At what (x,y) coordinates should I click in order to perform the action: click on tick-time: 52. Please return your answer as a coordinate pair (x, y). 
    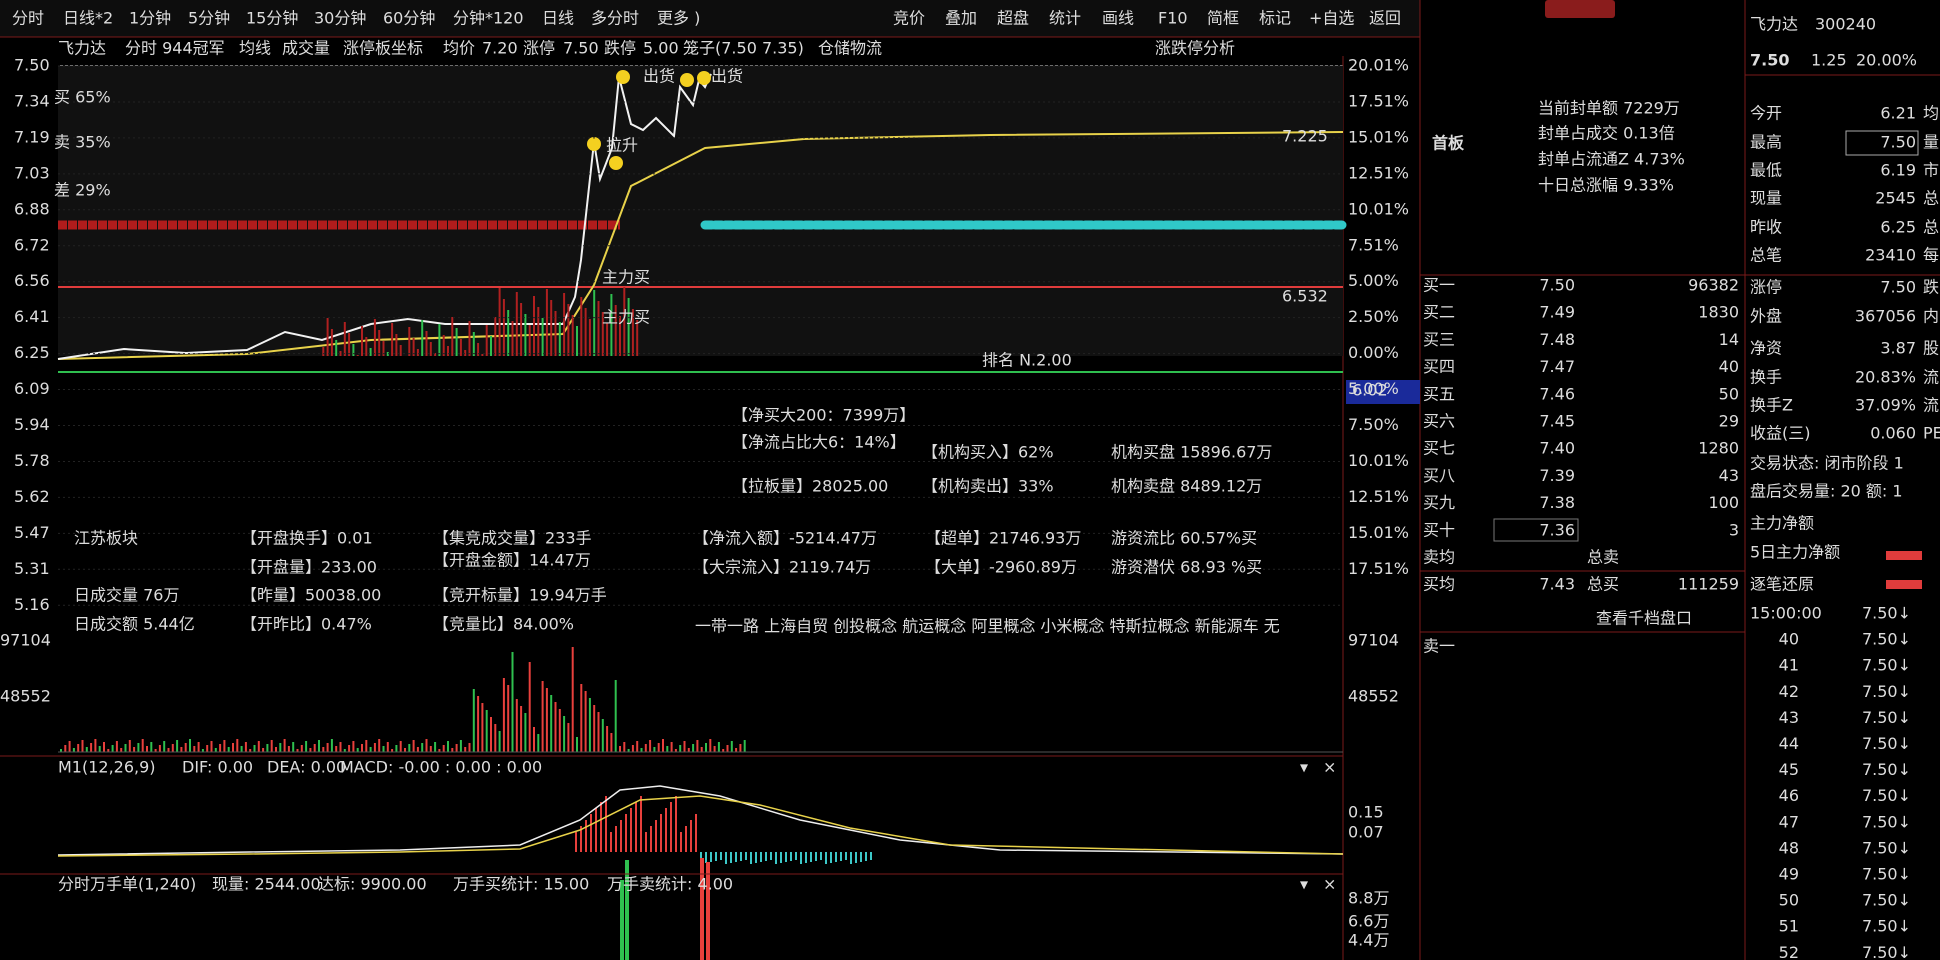
    Looking at the image, I should click on (1789, 951).